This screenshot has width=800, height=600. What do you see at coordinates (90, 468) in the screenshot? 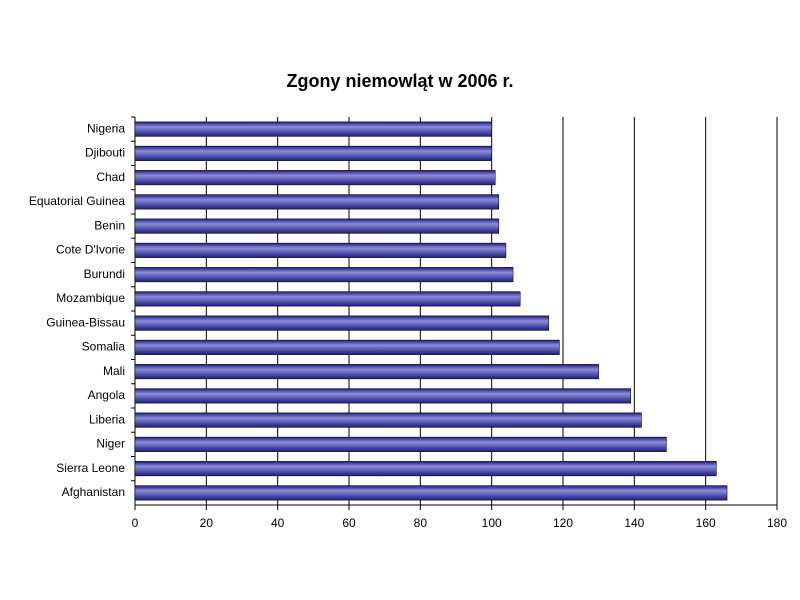
I see `y-tick-label: Sierra Leone` at bounding box center [90, 468].